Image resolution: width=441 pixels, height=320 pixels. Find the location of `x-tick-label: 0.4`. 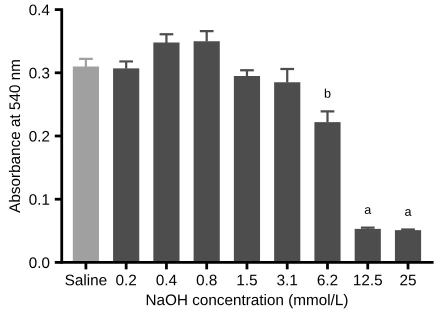

x-tick-label: 0.4 is located at coordinates (166, 280).